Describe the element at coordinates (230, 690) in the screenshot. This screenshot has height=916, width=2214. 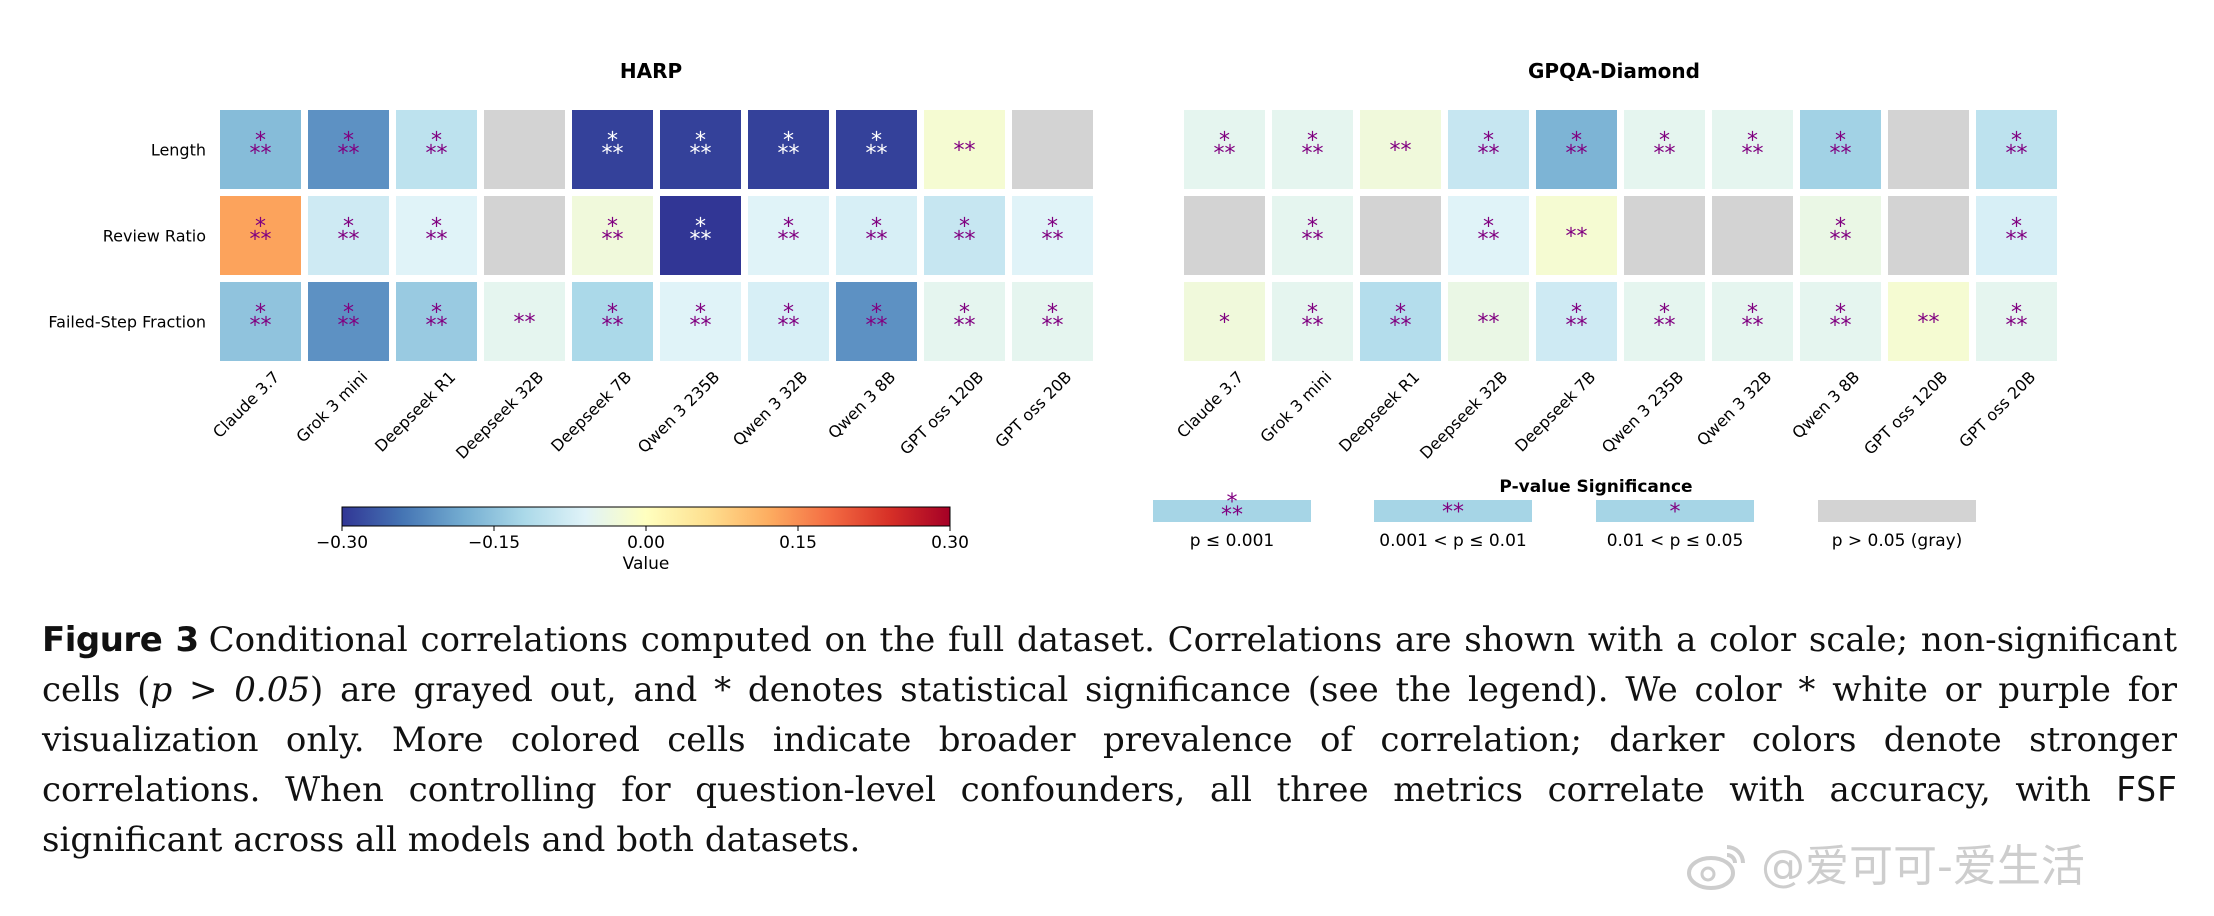
I see `caption-math: p > 0.05` at that location.